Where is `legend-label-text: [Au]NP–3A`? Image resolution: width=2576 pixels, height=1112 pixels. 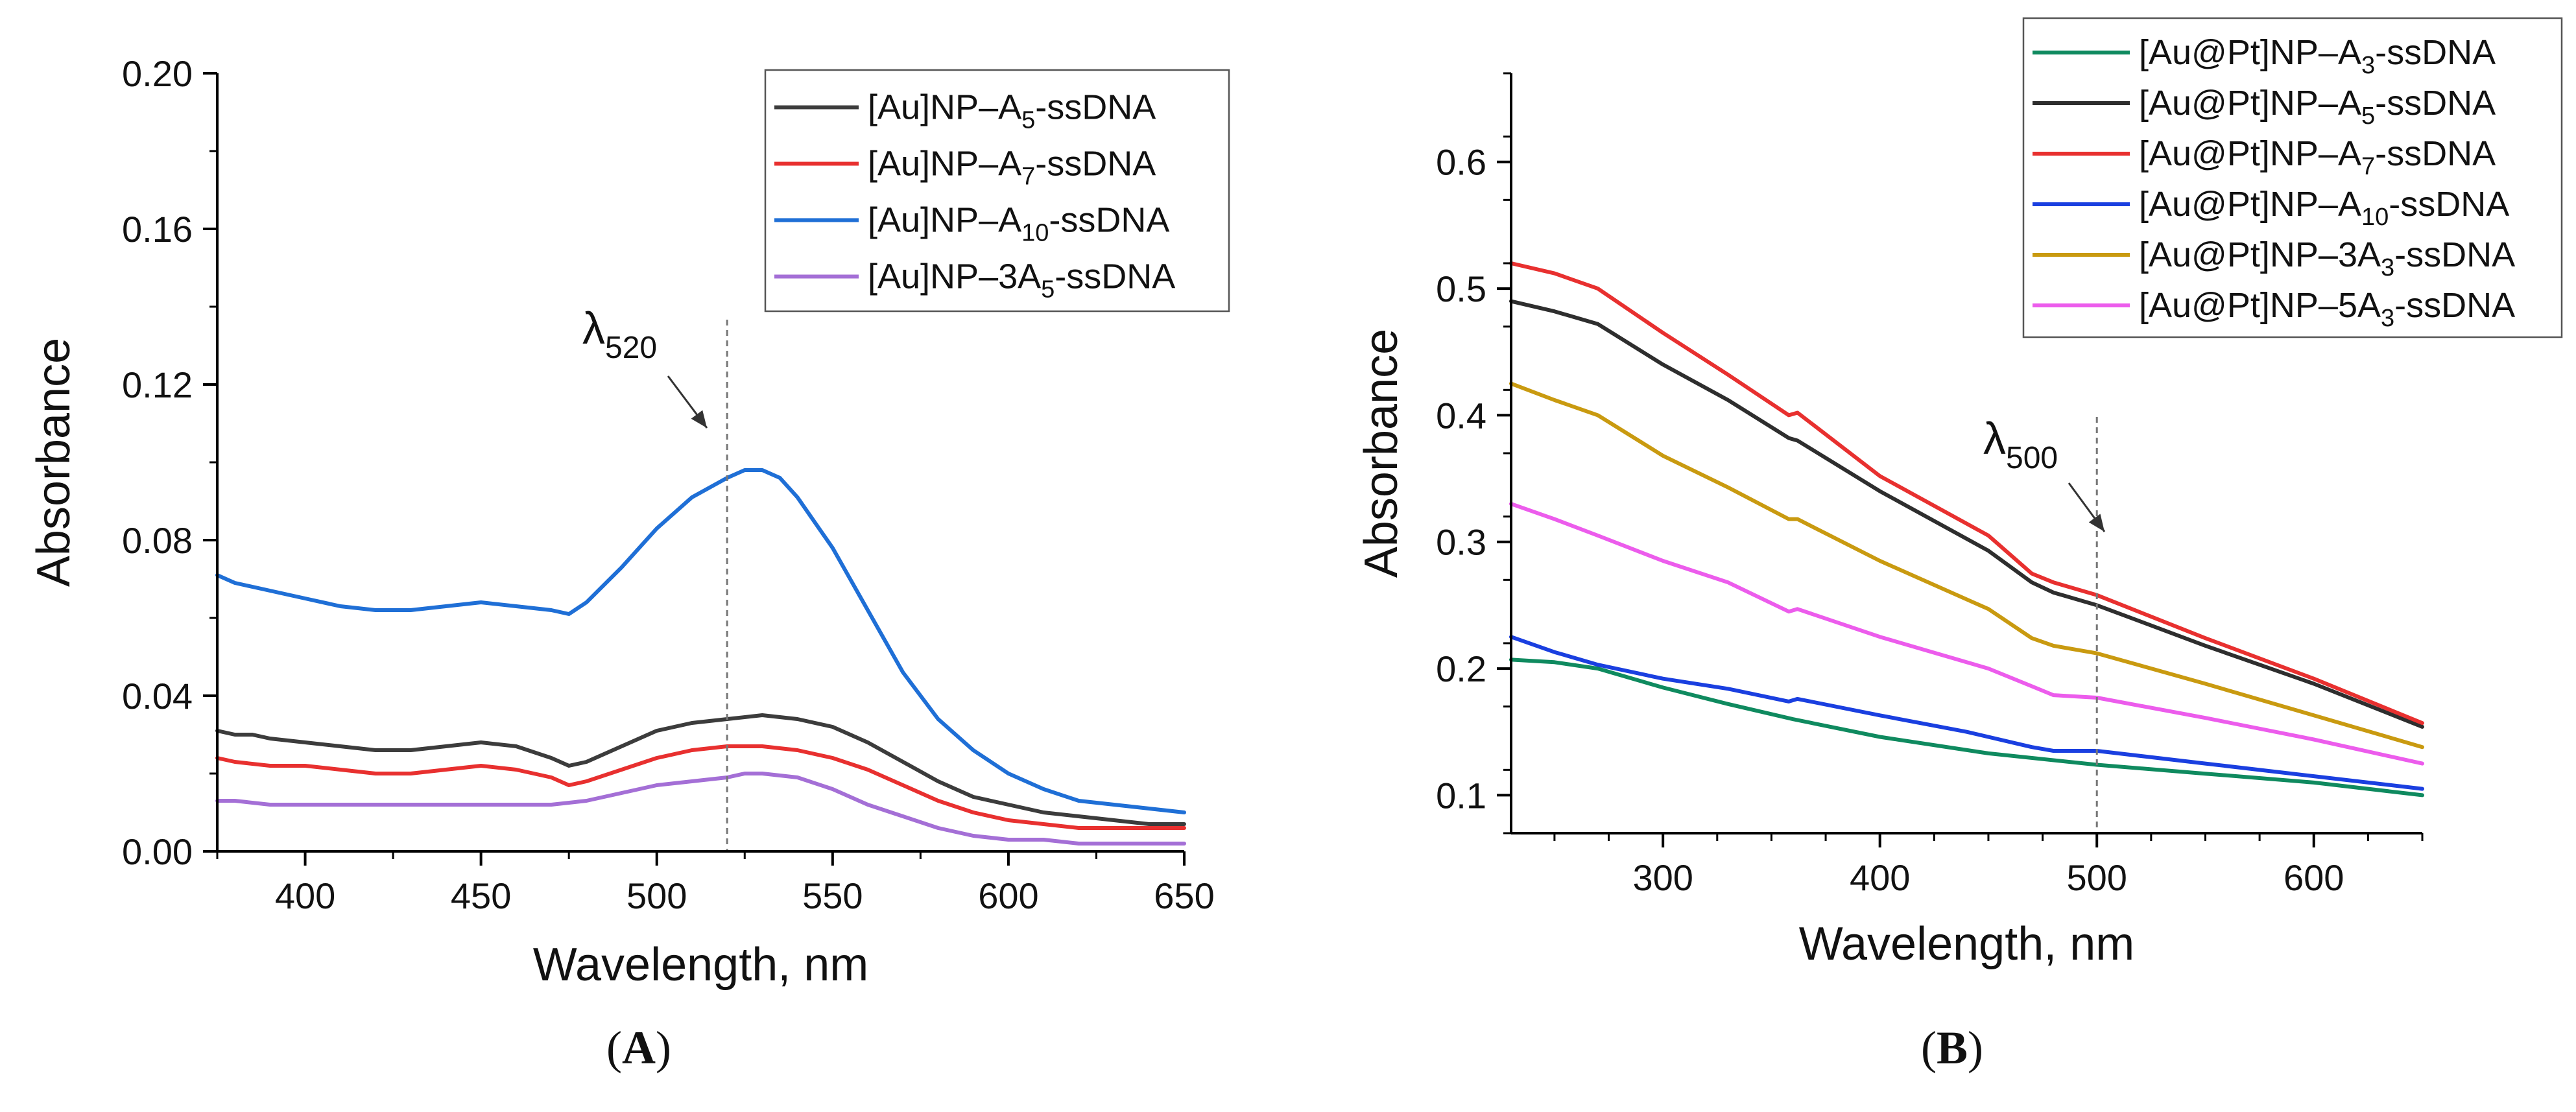
legend-label-text: [Au]NP–3A is located at coordinates (954, 276).